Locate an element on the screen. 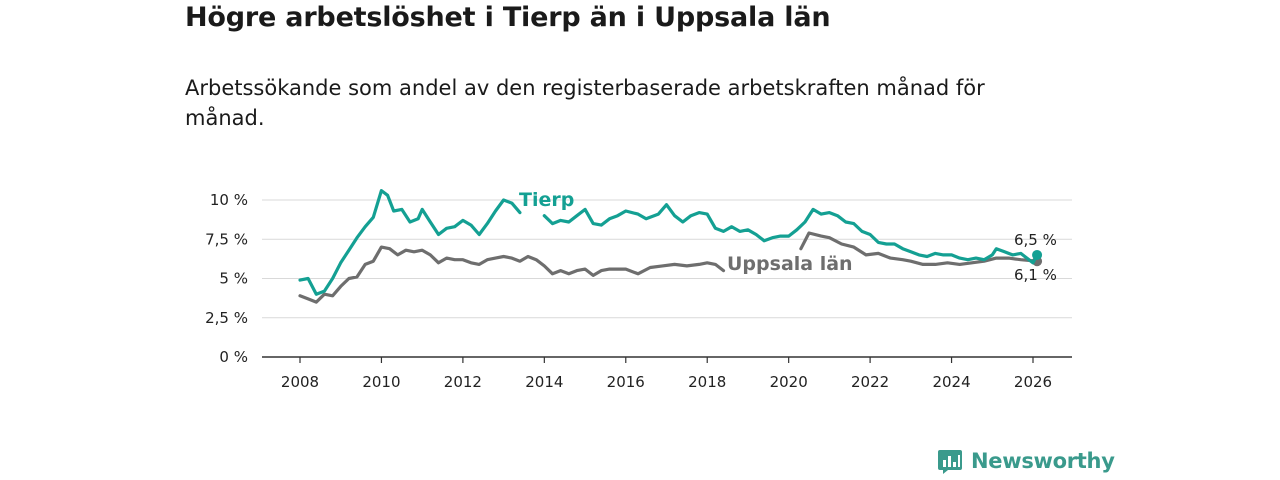  series-lines is located at coordinates (670, 246).